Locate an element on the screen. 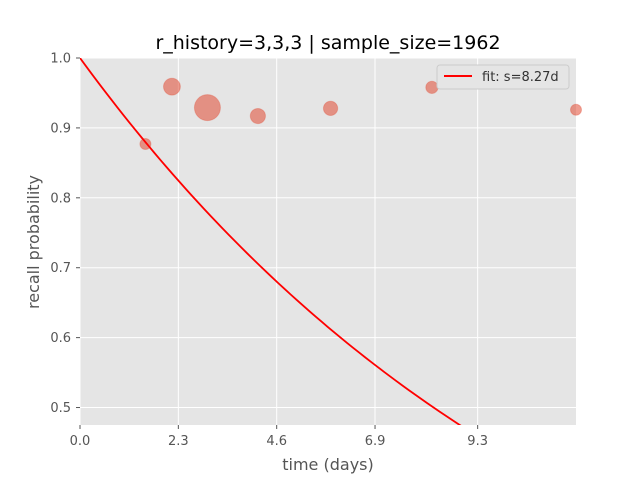  y-tick-label: 0.5 is located at coordinates (60, 408).